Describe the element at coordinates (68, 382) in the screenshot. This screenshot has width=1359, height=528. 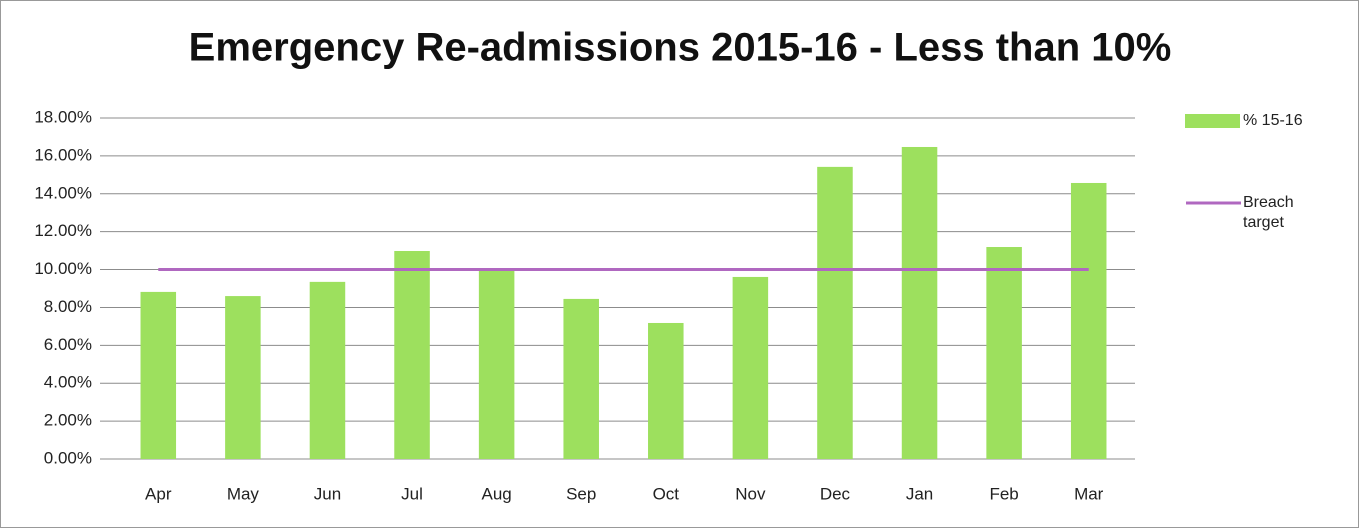
I see `y-tick-label: 4.00%` at that location.